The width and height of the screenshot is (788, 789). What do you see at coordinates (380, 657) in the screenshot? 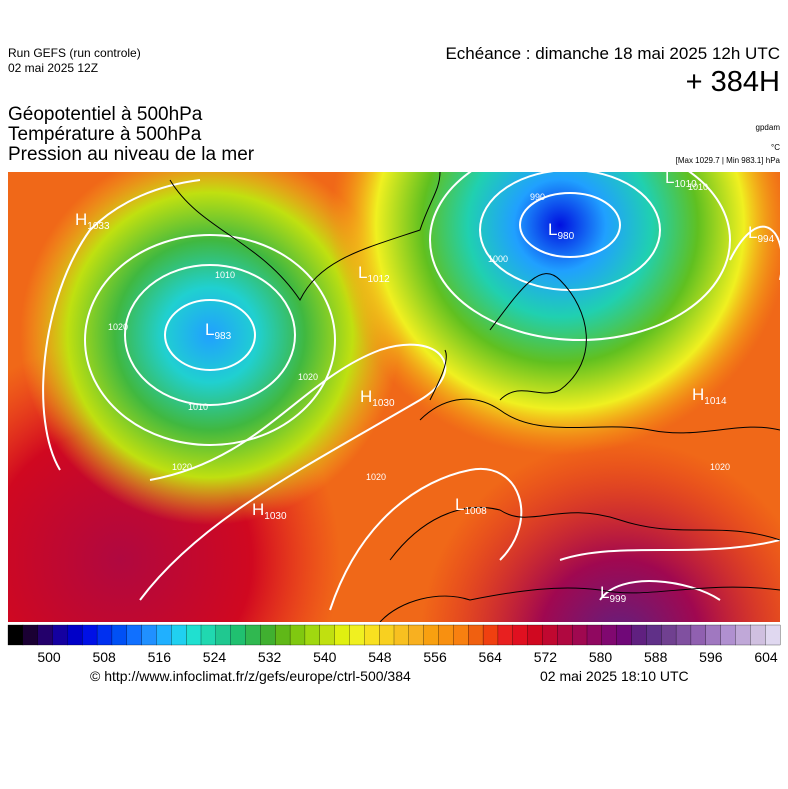
I see `colorbar-tick-label: 548` at bounding box center [380, 657].